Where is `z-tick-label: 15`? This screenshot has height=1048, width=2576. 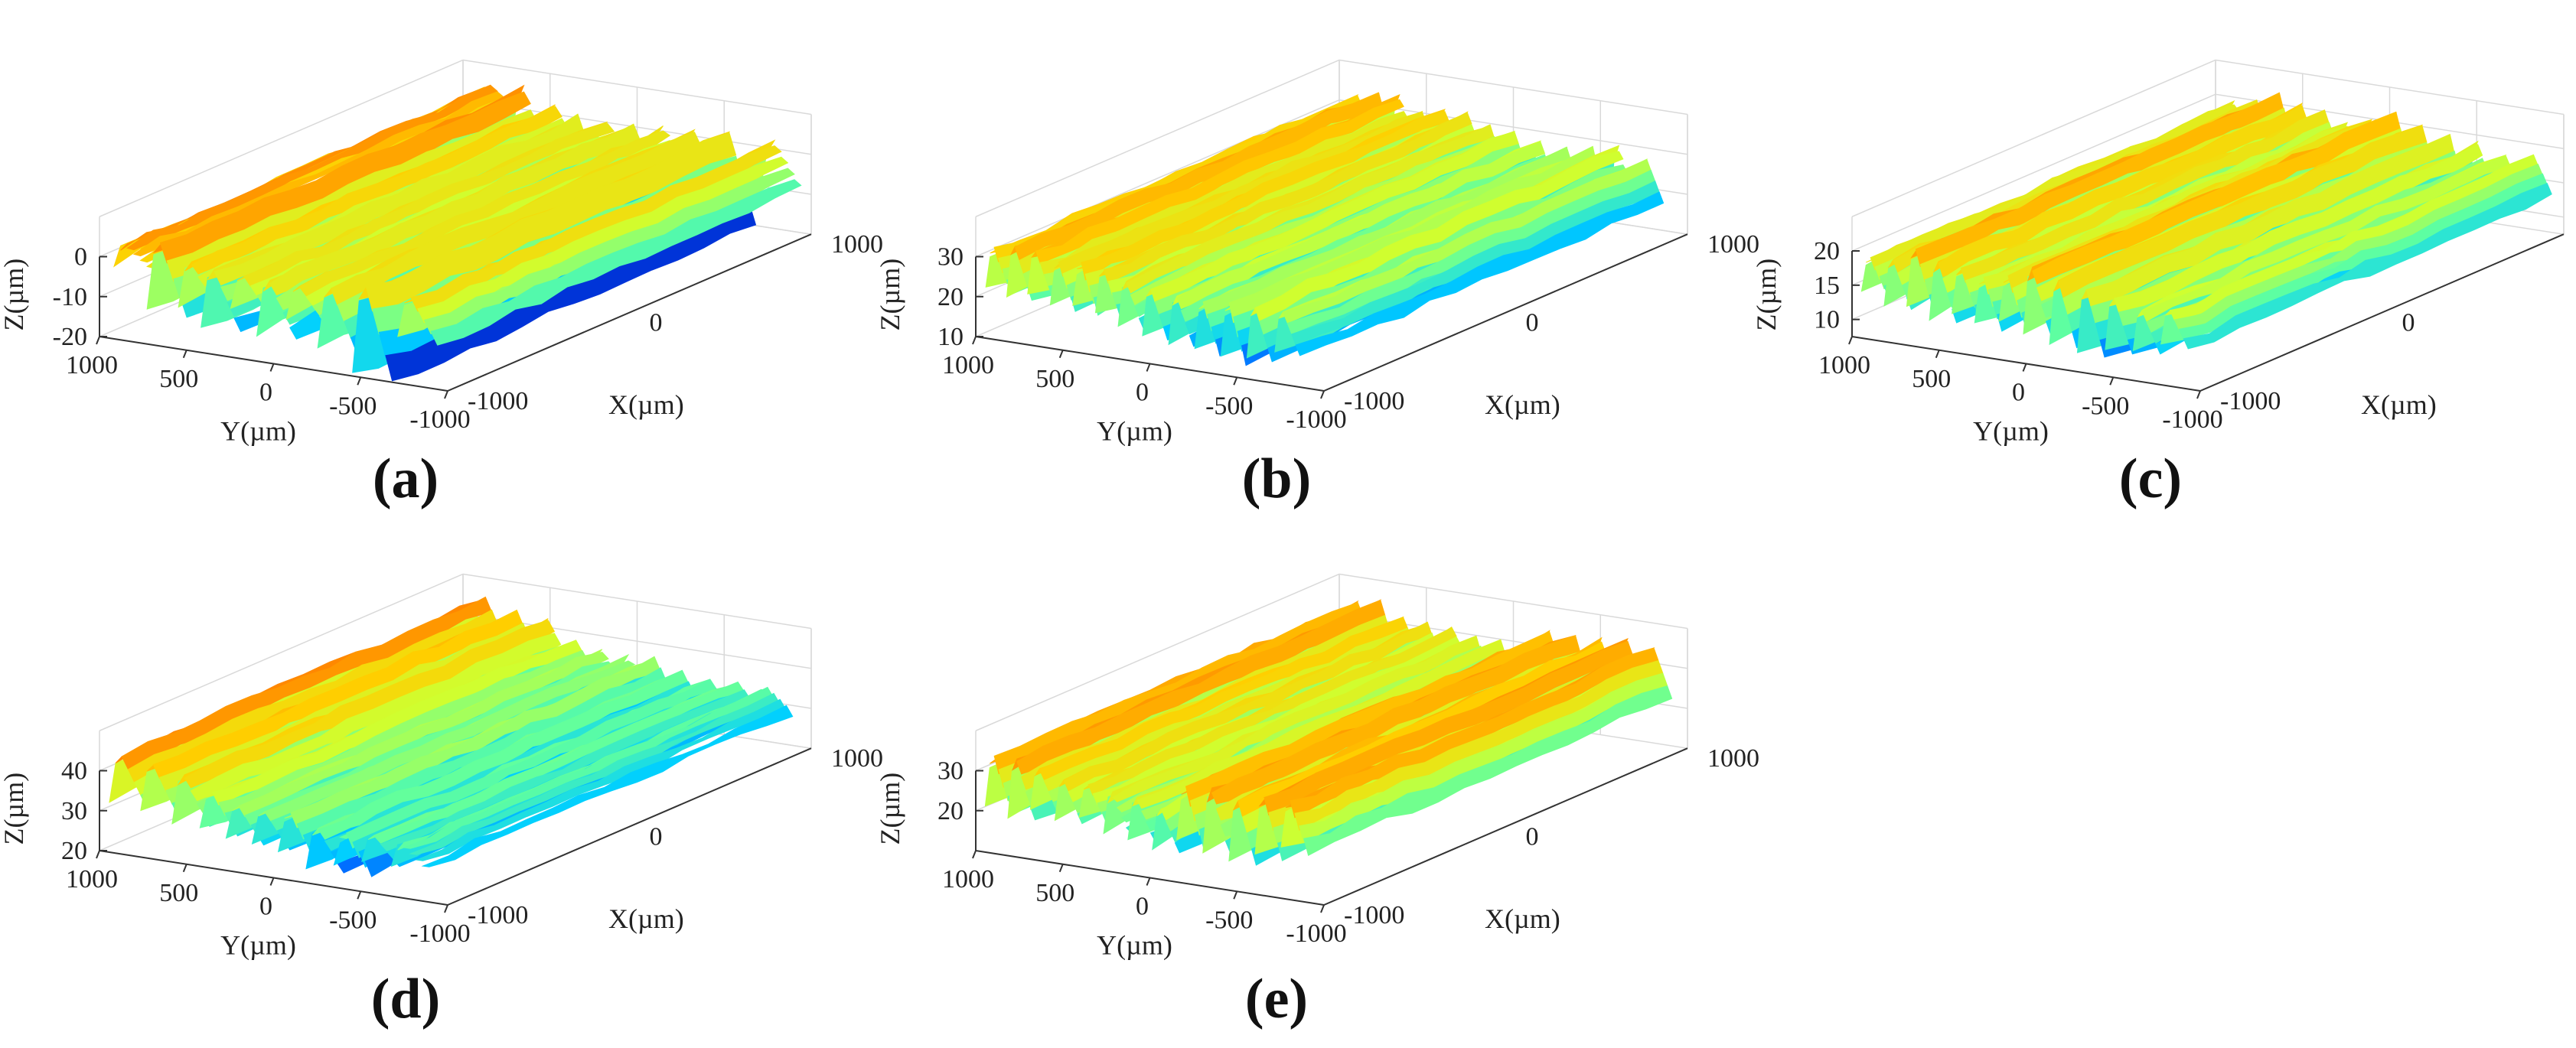
z-tick-label: 15 is located at coordinates (1827, 286).